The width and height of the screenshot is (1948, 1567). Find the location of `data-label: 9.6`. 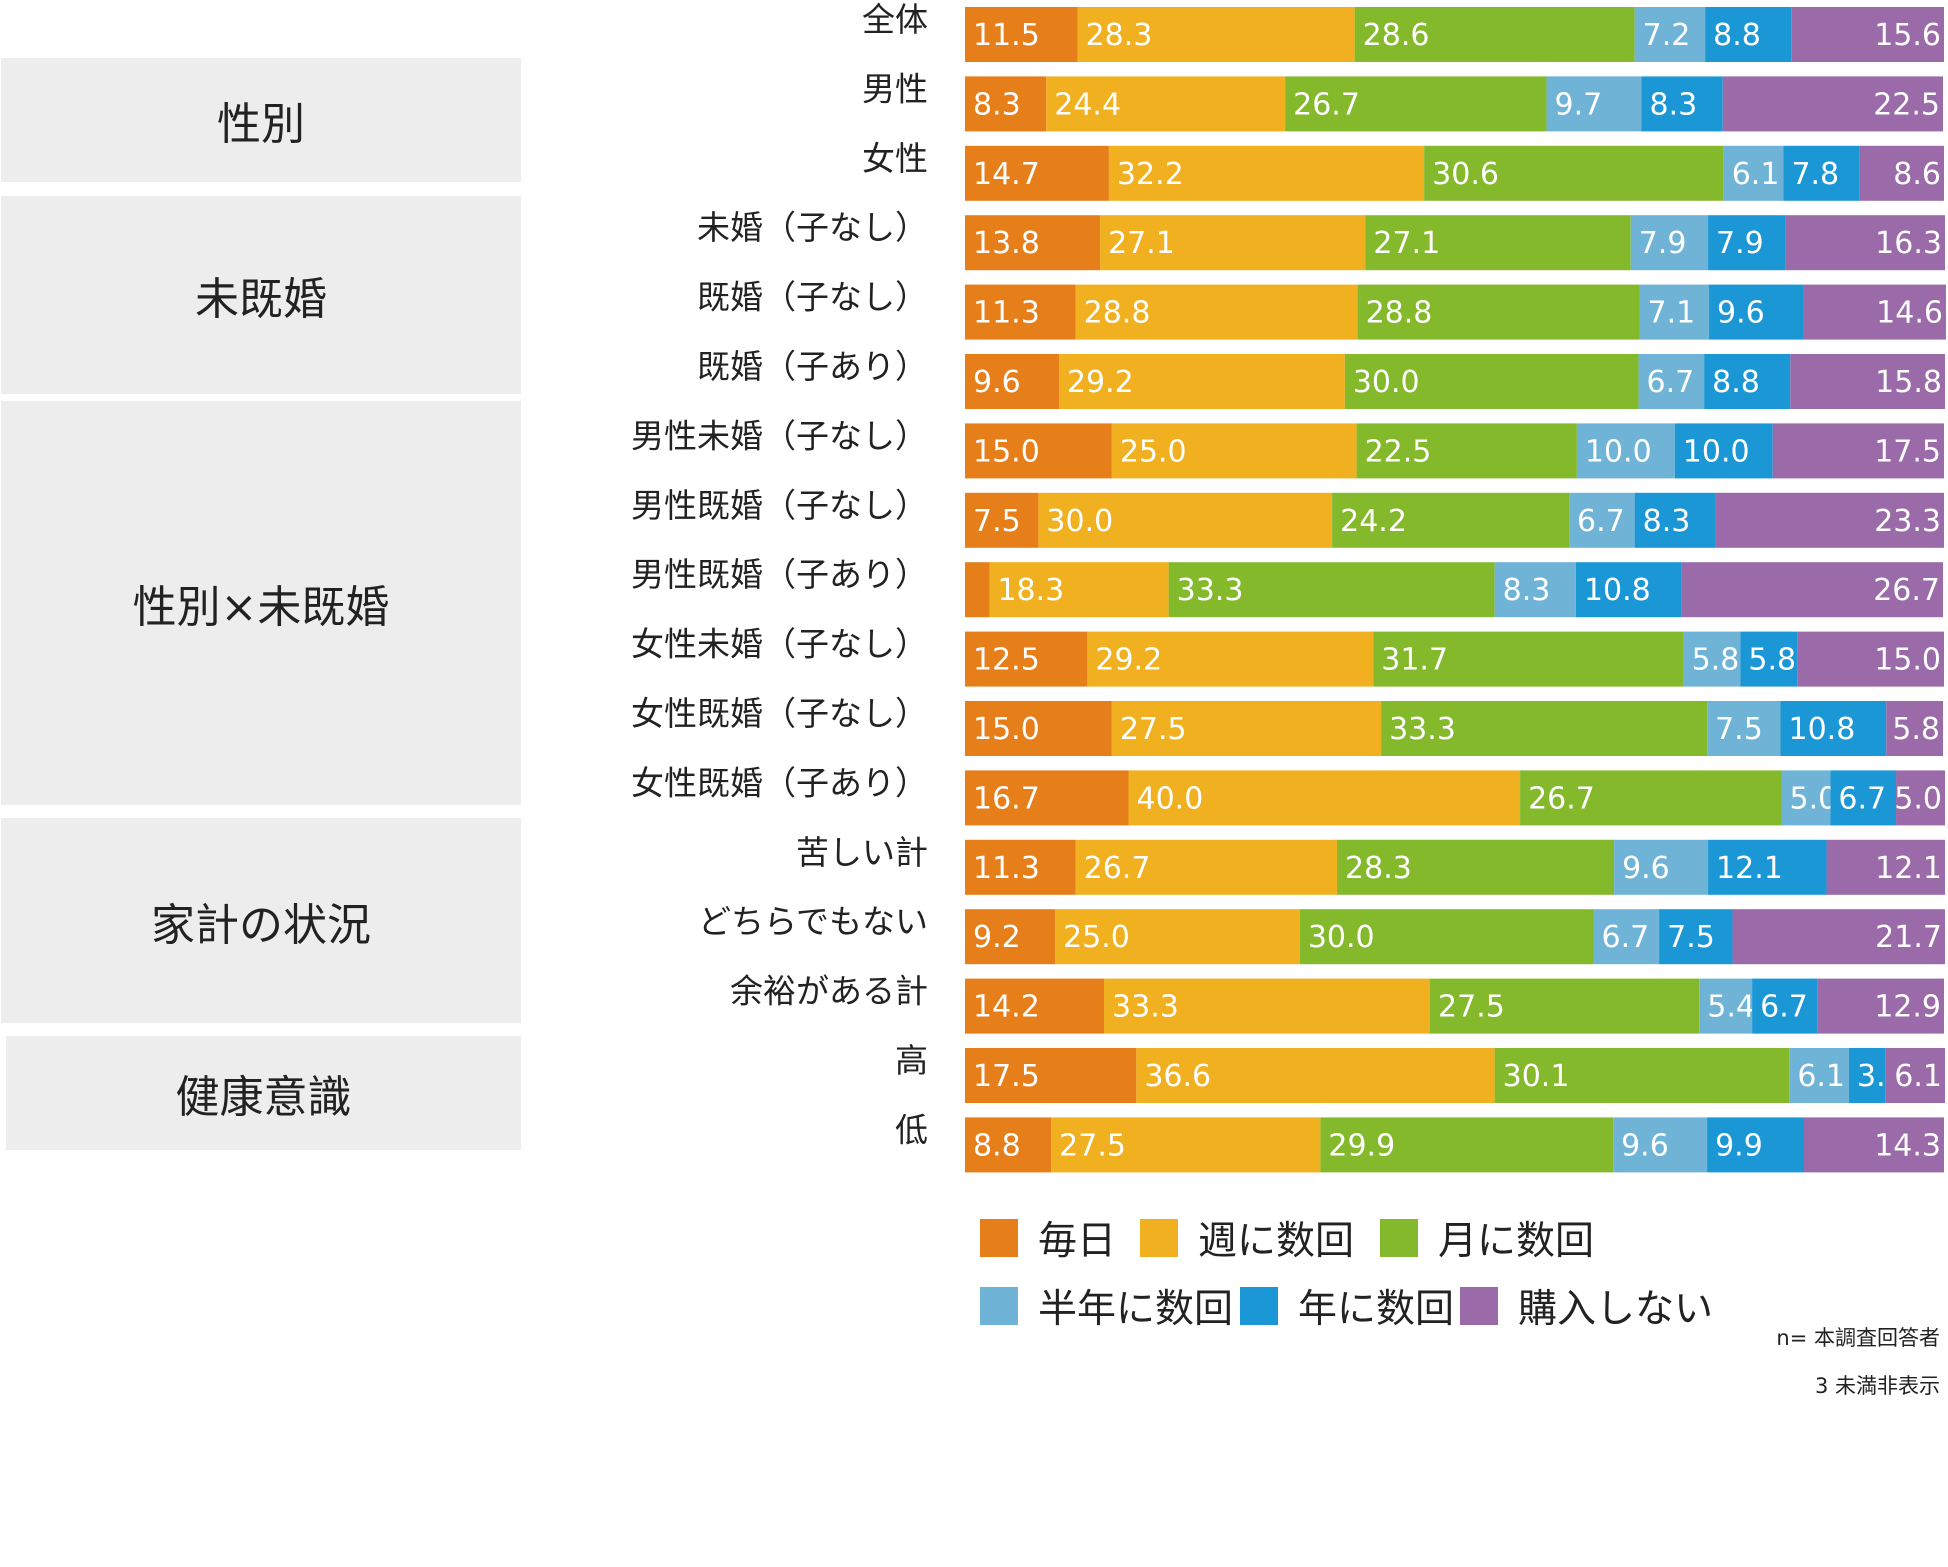

data-label: 9.6 is located at coordinates (997, 382).